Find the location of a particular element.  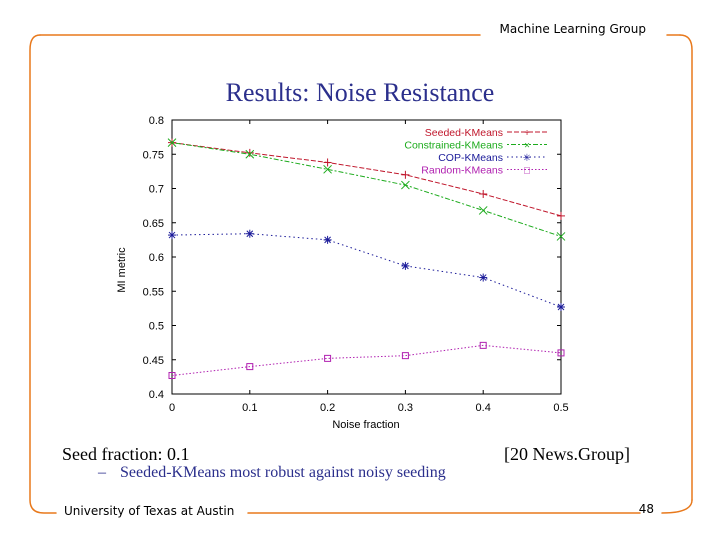

series-line-random-kmeans is located at coordinates (366, 360).